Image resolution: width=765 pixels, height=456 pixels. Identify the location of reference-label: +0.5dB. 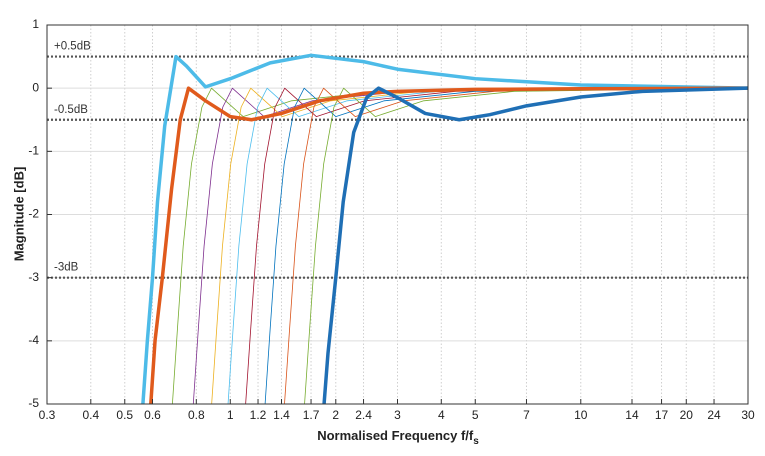
(72, 47).